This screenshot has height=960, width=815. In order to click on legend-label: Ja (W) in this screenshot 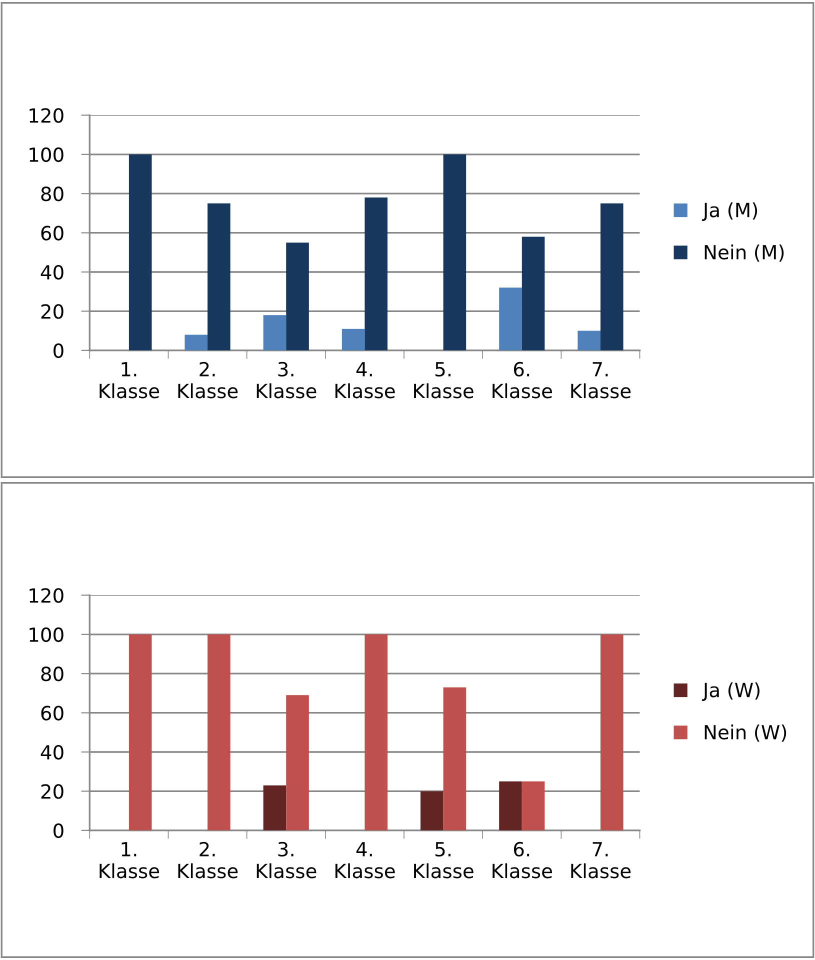, I will do `click(731, 691)`.